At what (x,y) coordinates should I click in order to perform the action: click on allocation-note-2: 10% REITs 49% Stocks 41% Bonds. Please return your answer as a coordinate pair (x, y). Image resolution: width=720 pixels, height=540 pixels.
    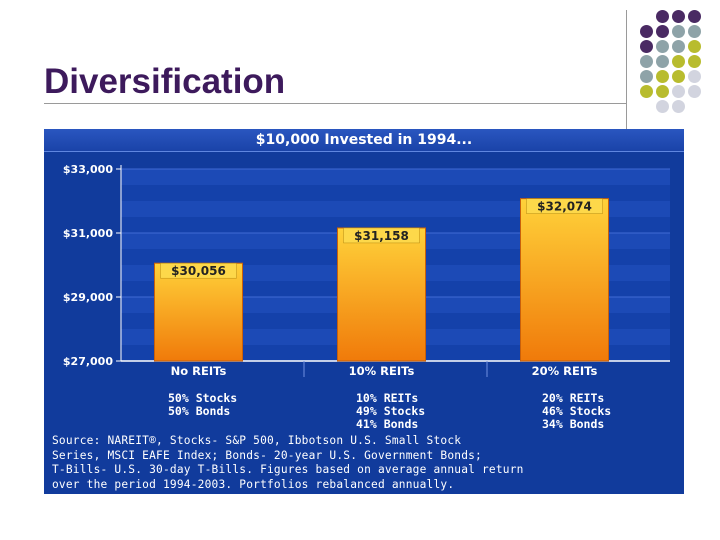
    Looking at the image, I should click on (390, 411).